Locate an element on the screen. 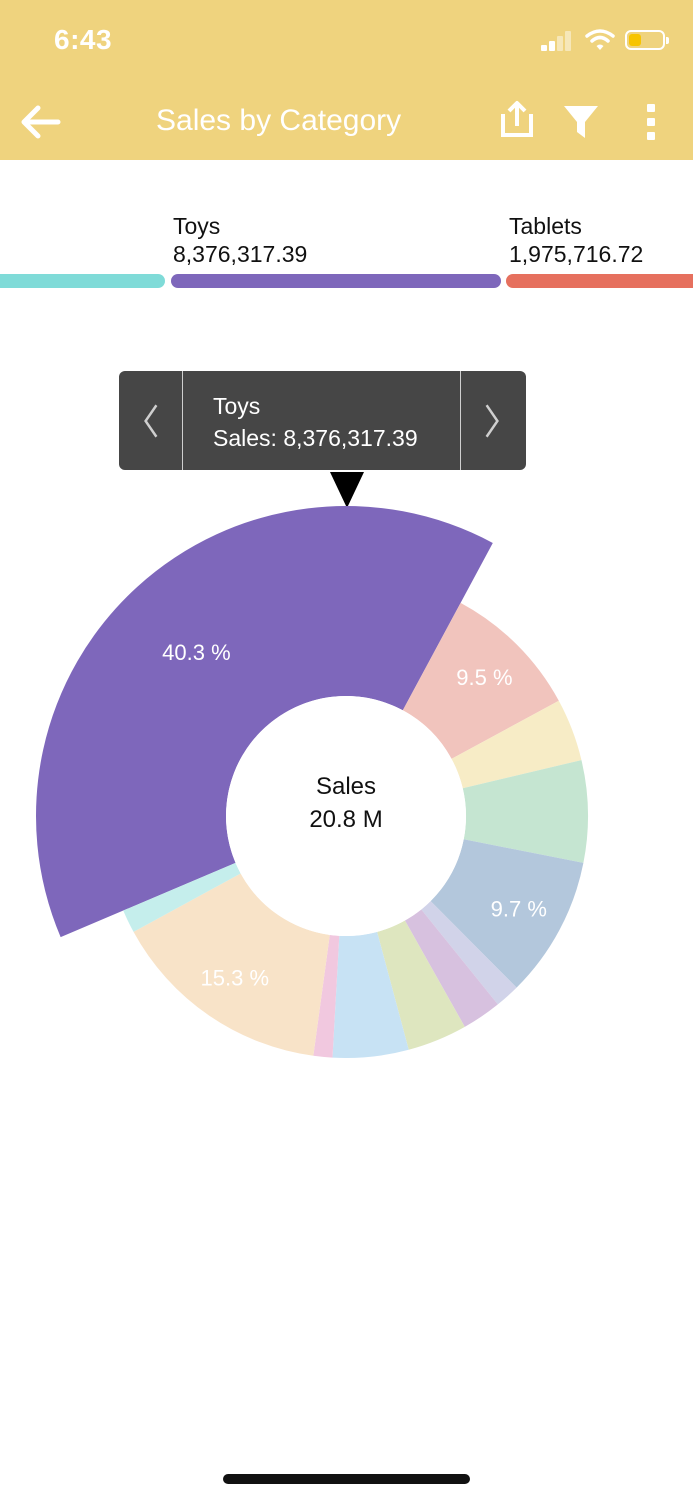 The height and width of the screenshot is (1500, 693). filter-button is located at coordinates (581, 122).